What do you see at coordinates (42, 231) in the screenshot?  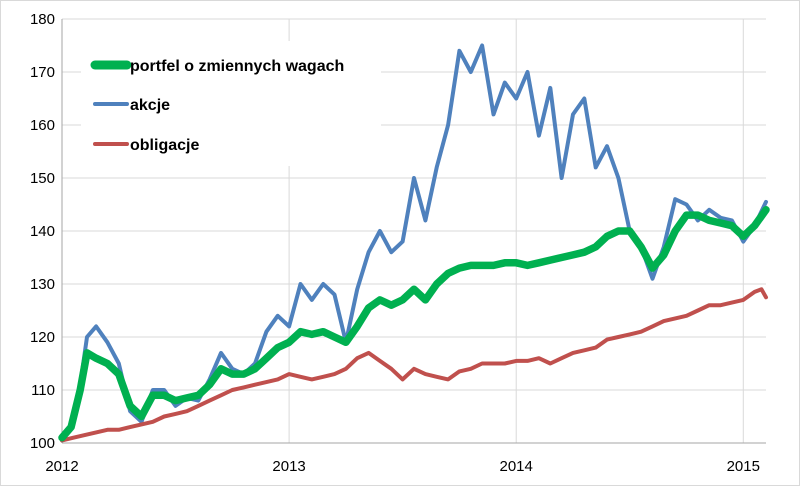 I see `y-tick-label: 140` at bounding box center [42, 231].